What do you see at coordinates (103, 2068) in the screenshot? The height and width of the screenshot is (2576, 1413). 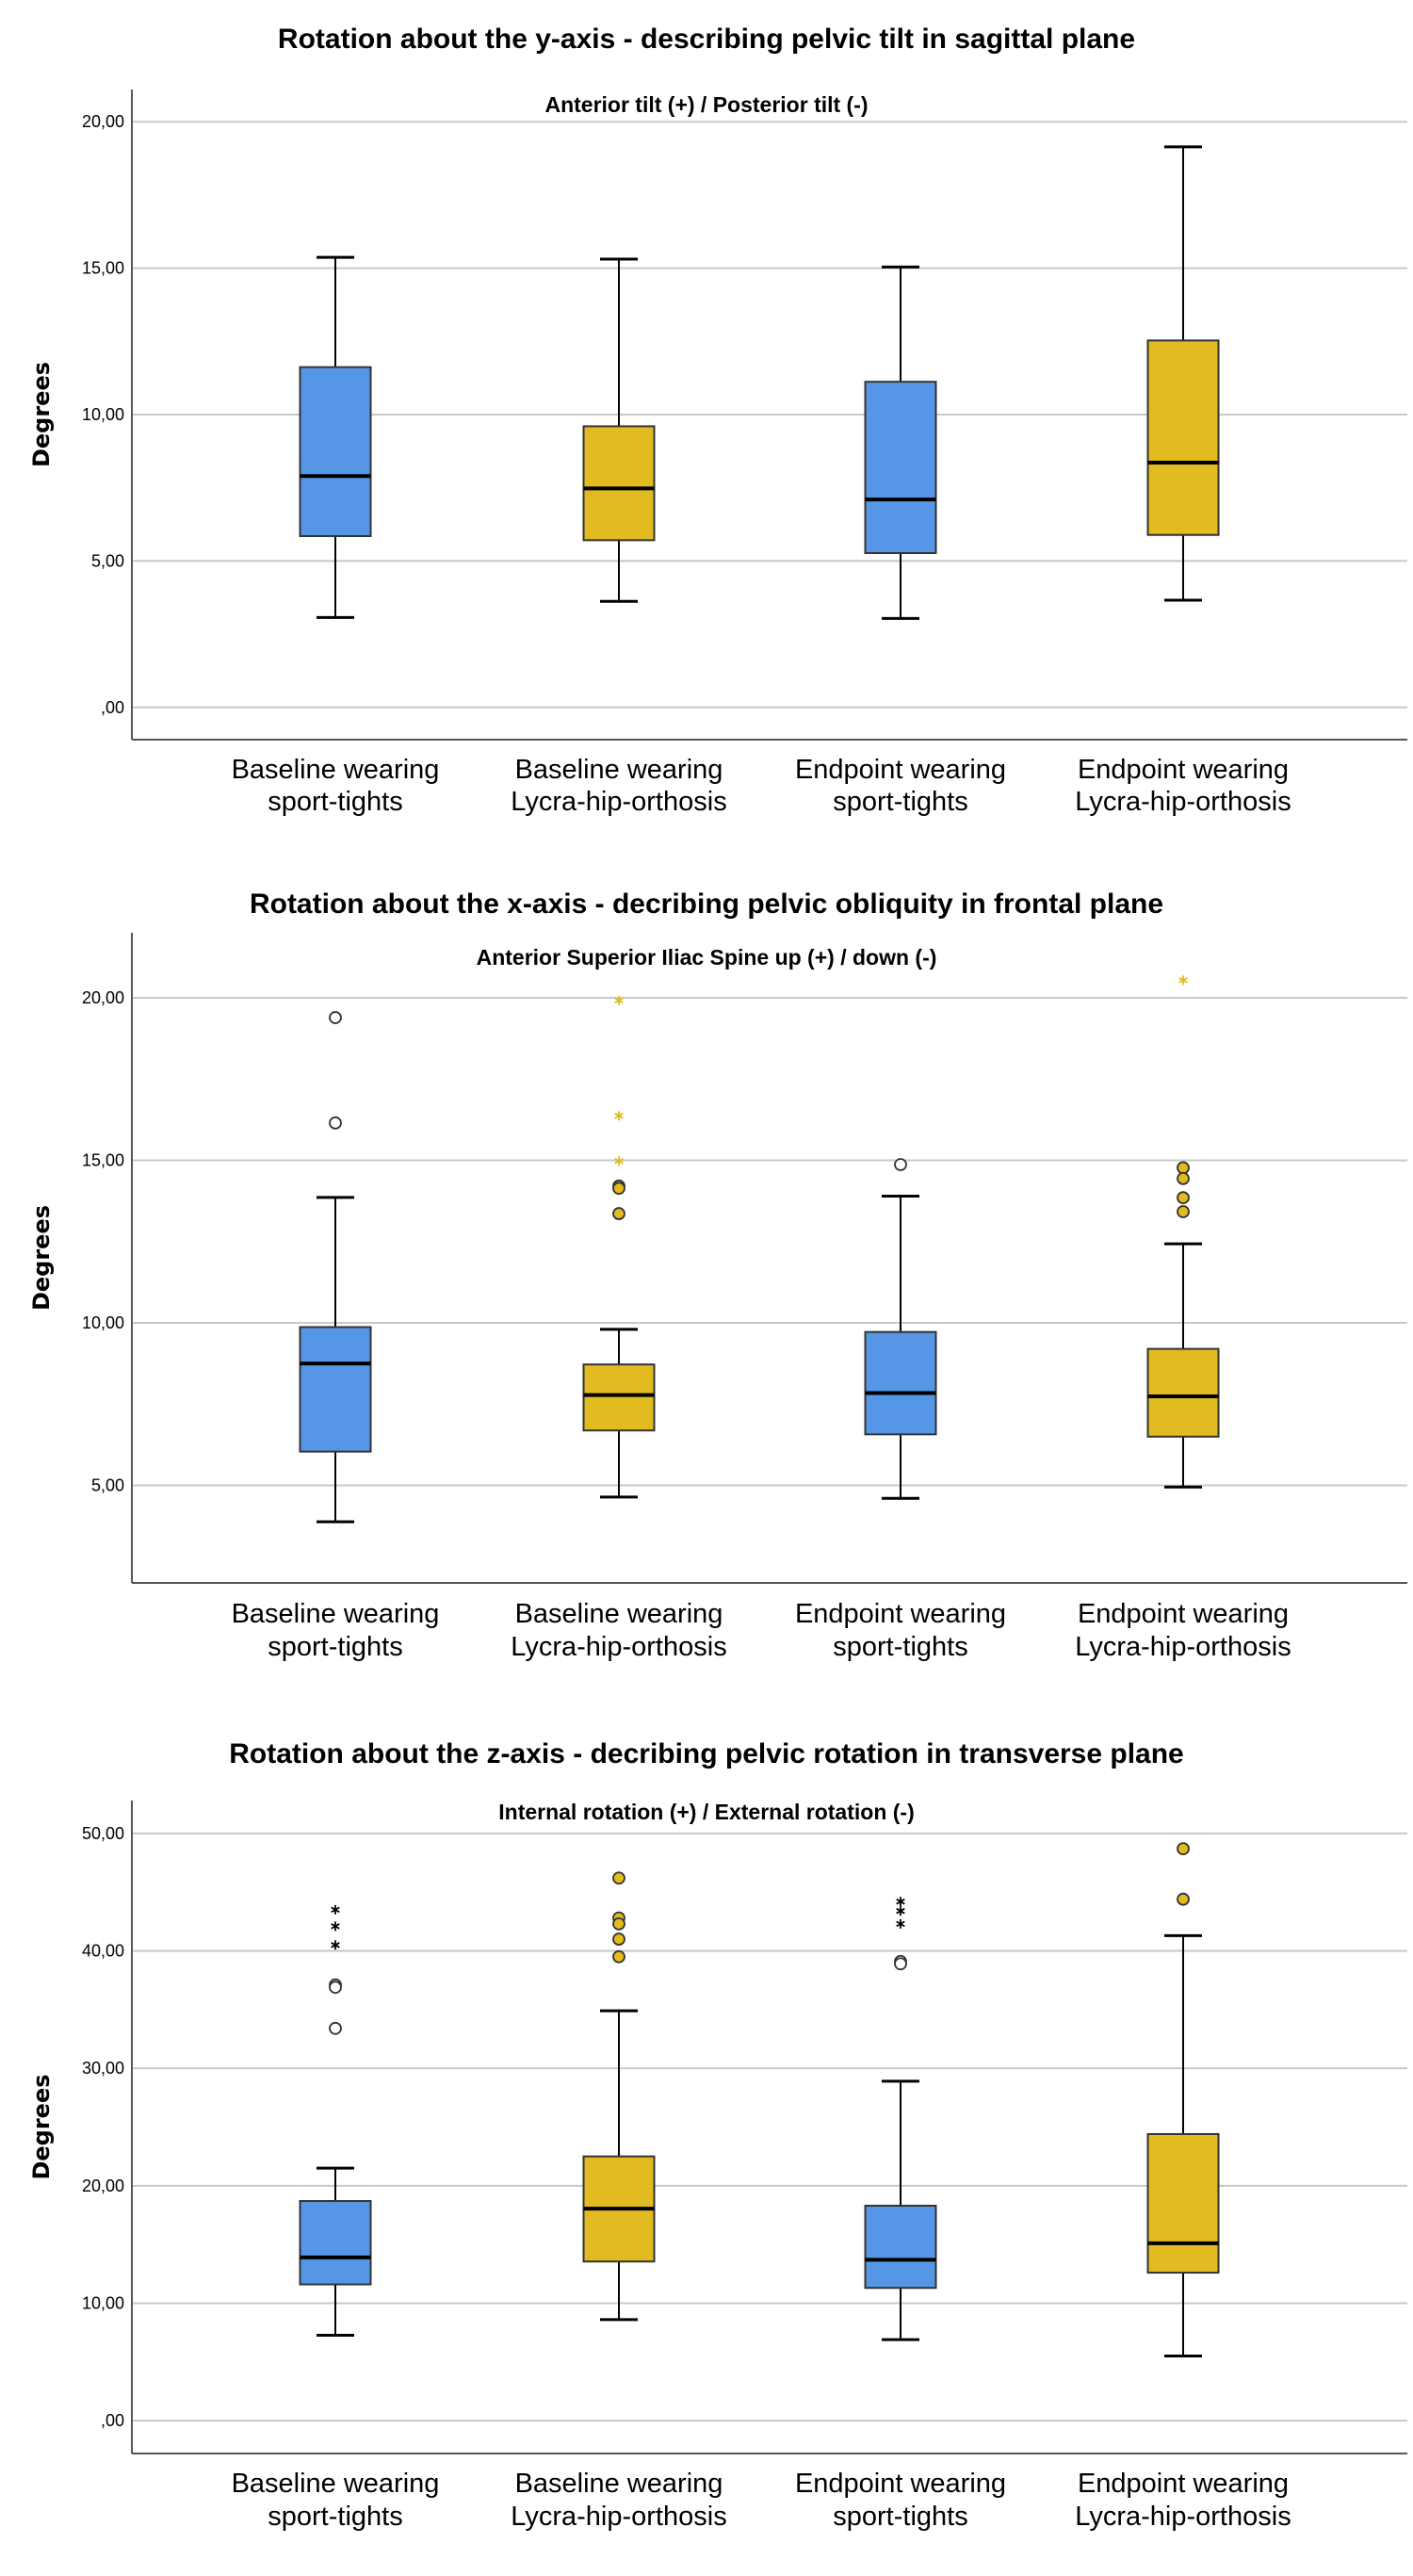 I see `y-tick-label: 30,00` at bounding box center [103, 2068].